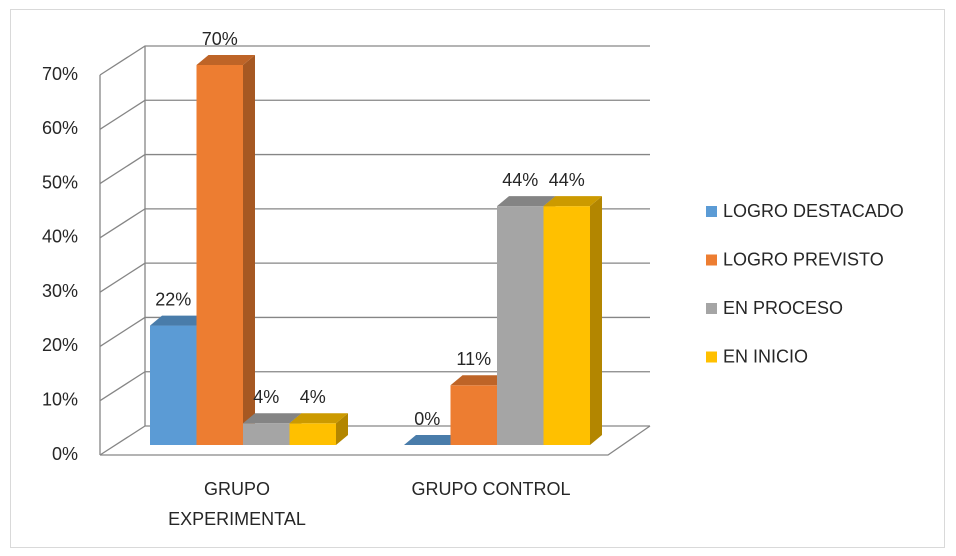  What do you see at coordinates (765, 356) in the screenshot?
I see `legend-label: EN INICIO` at bounding box center [765, 356].